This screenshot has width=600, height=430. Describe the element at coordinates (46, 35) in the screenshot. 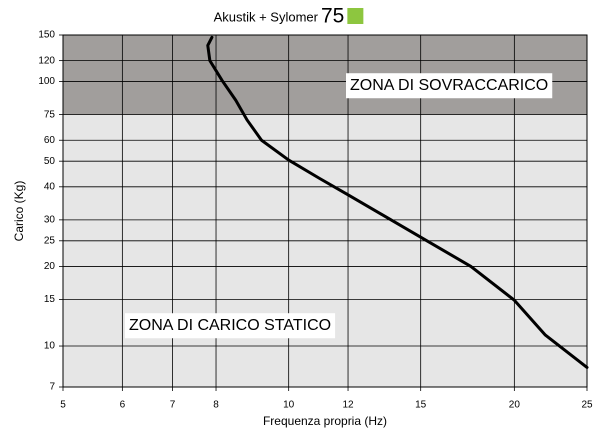

I see `y-tick-label: 150` at that location.